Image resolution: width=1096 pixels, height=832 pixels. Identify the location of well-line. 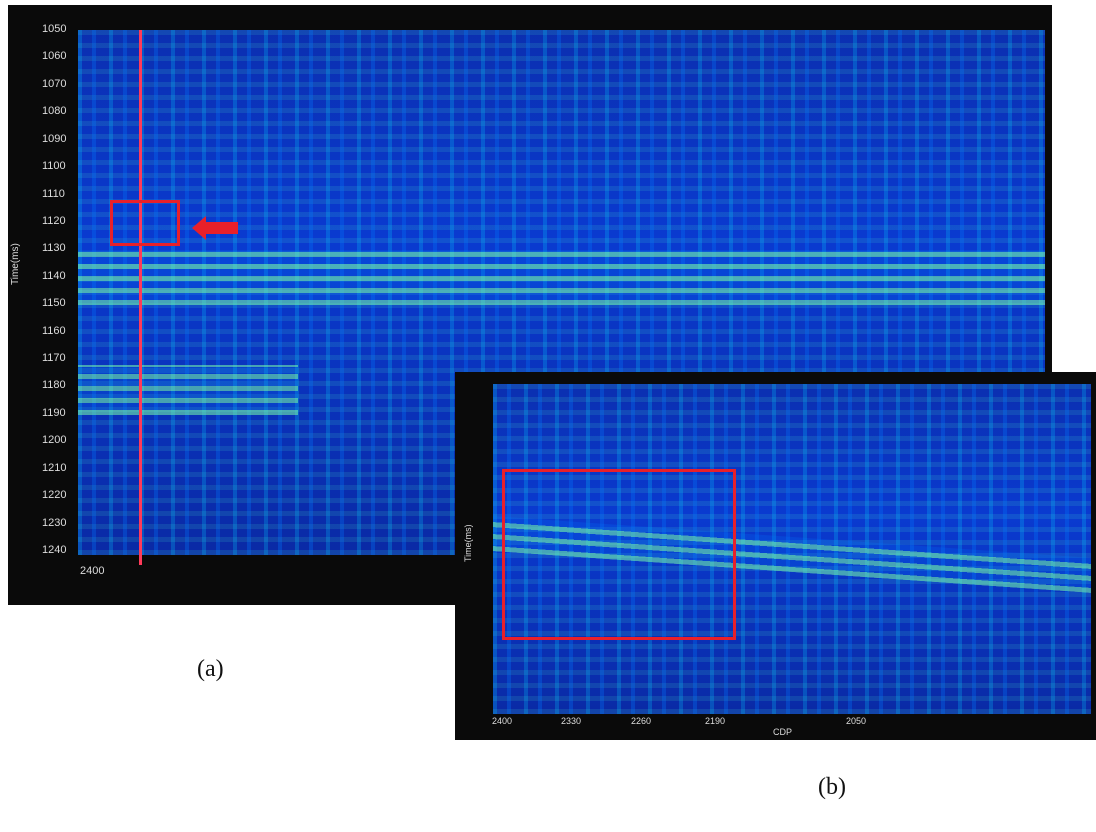
(140, 297).